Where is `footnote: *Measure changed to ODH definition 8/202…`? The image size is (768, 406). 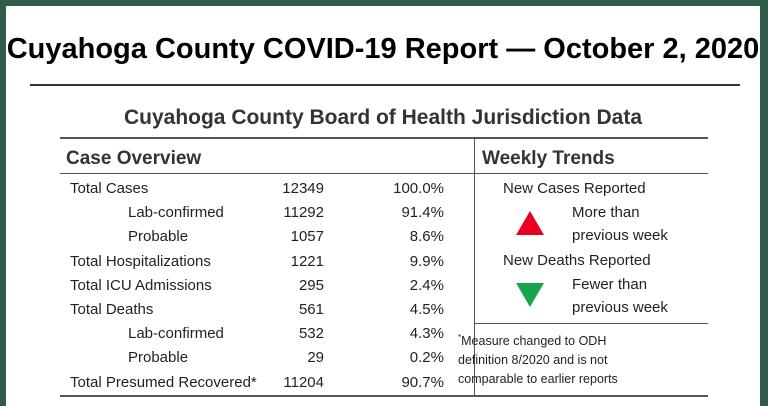 footnote: *Measure changed to ODH definition 8/202… is located at coordinates (538, 360).